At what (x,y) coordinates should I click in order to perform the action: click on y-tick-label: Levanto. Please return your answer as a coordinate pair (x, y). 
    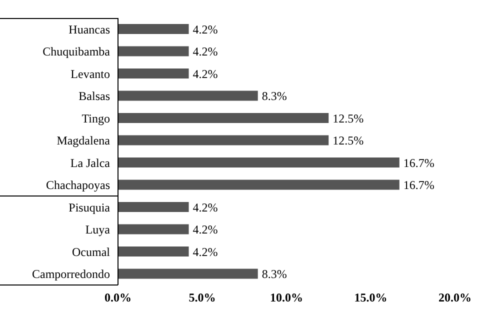
    Looking at the image, I should click on (90, 73).